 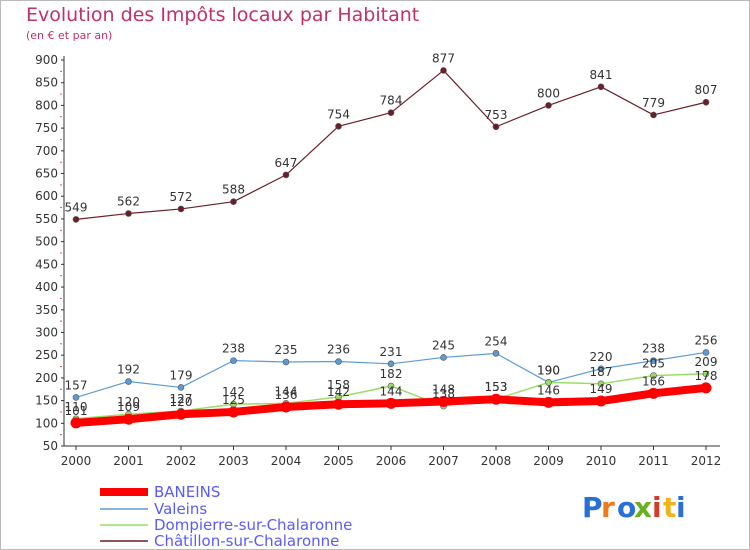 I want to click on legend-label: Châtillon-sur-Chalaronne, so click(x=246, y=541).